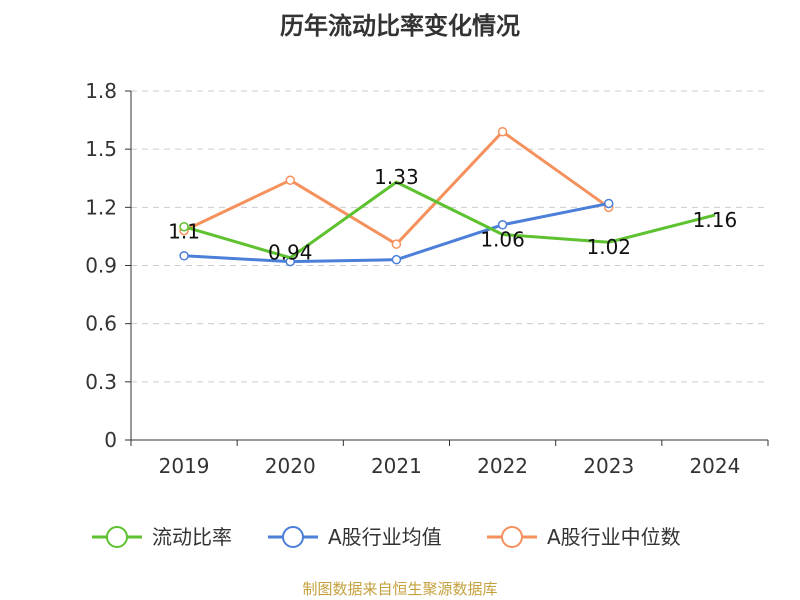 This screenshot has height=600, width=800. I want to click on data-label: 1.1, so click(184, 232).